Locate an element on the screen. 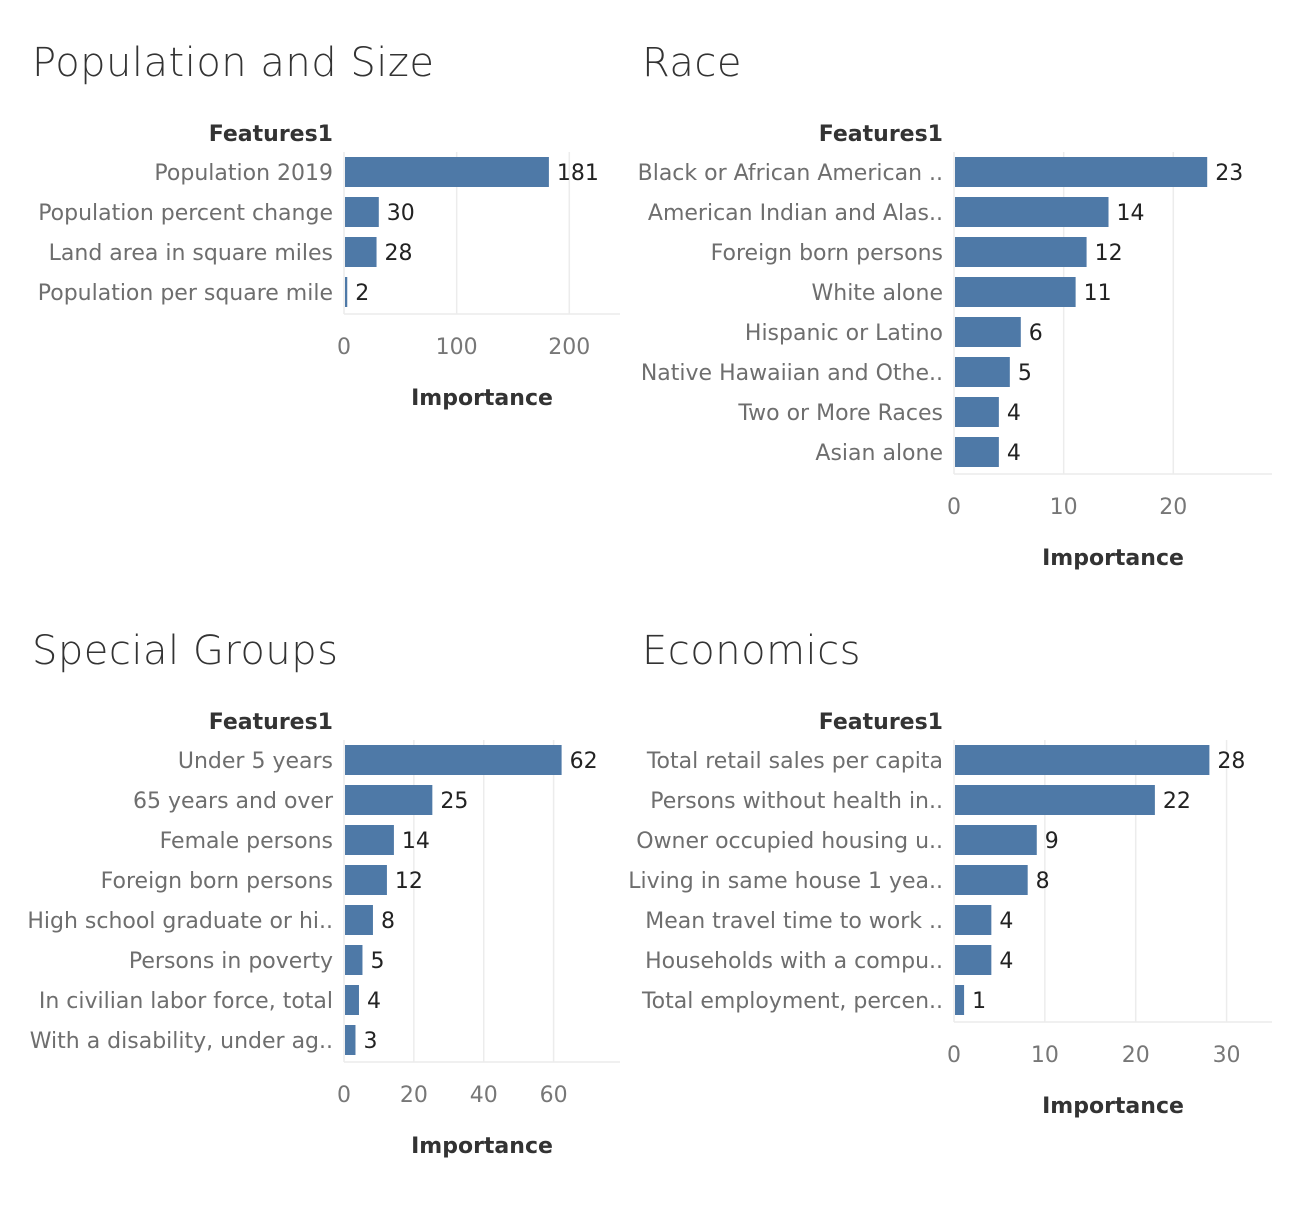  category-label: 65 years and over is located at coordinates (233, 801).